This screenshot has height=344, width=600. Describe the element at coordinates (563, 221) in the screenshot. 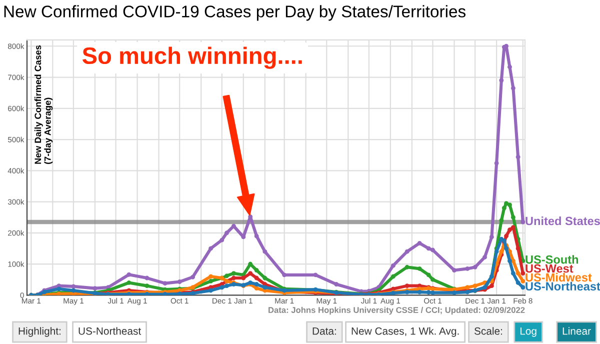

I see `series-label: United States` at that location.